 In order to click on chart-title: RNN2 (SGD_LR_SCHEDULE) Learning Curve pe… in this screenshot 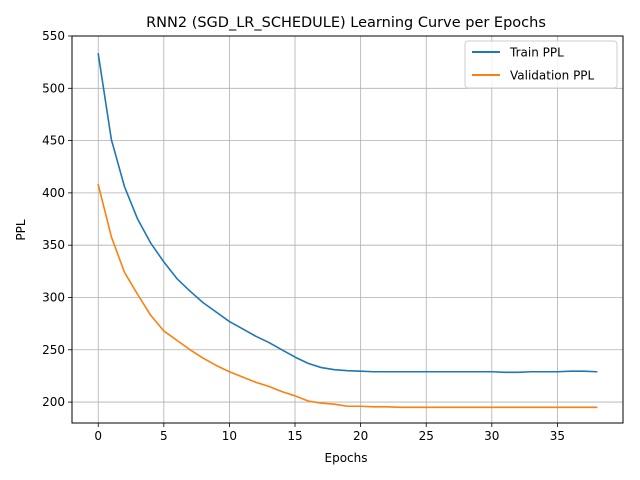, I will do `click(346, 23)`.